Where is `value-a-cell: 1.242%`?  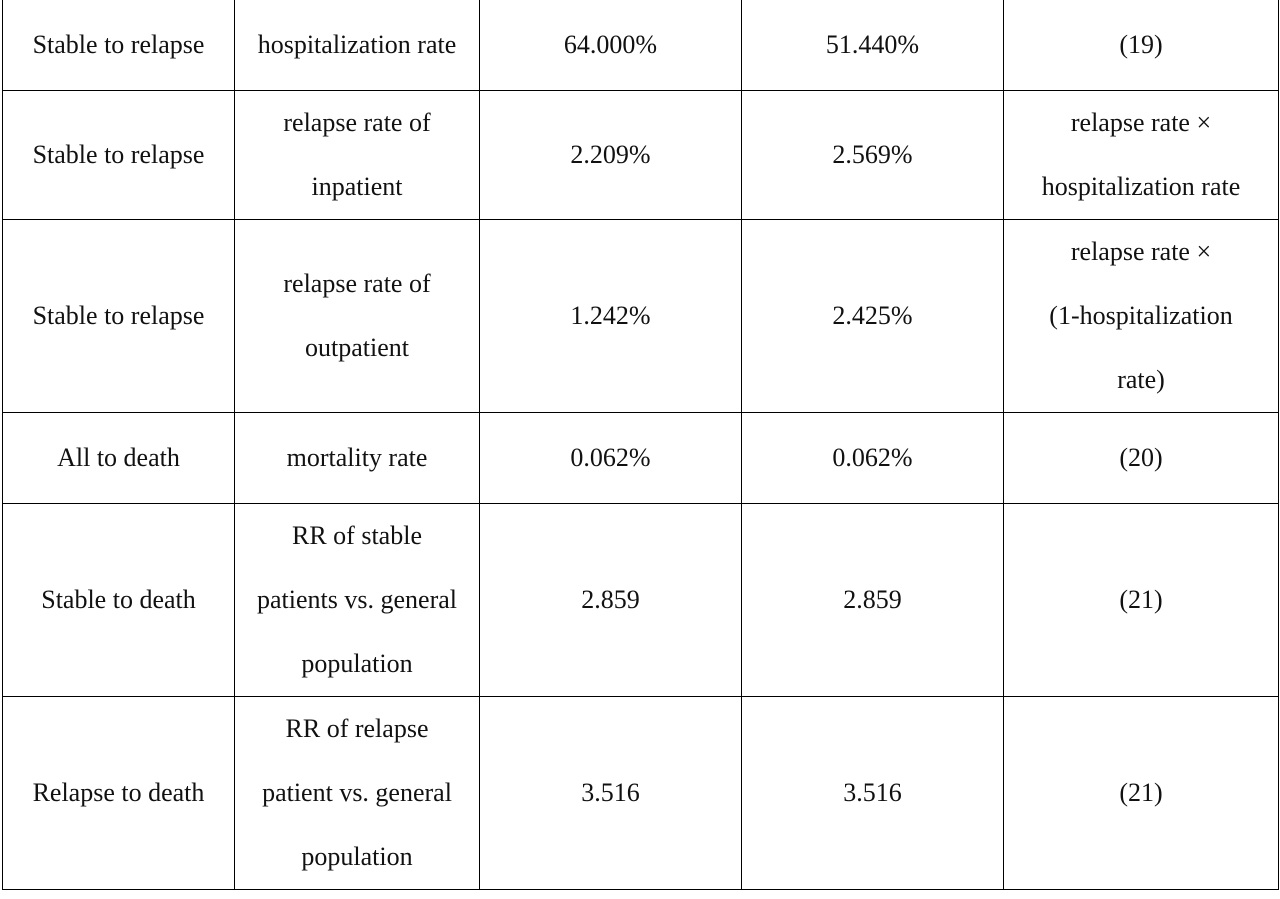
value-a-cell: 1.242% is located at coordinates (610, 316).